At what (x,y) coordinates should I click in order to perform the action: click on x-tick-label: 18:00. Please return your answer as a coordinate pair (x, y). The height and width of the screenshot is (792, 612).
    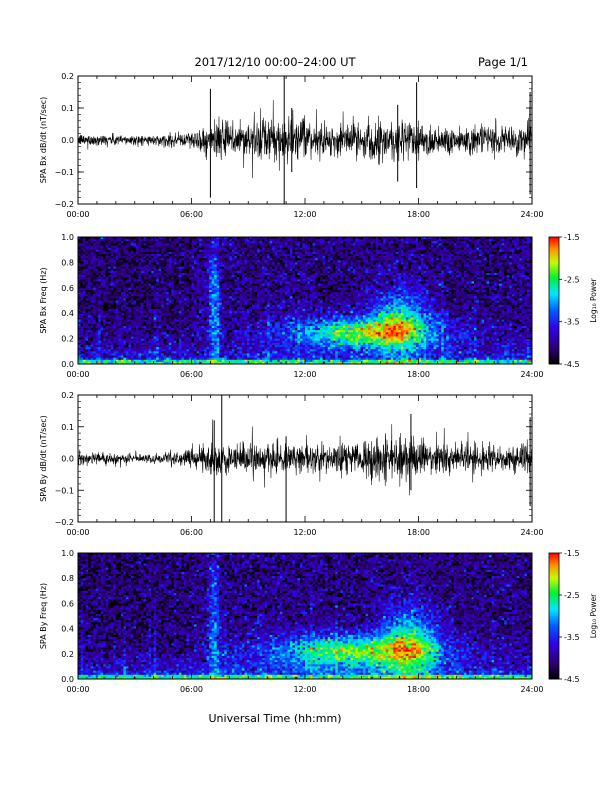
    Looking at the image, I should click on (418, 214).